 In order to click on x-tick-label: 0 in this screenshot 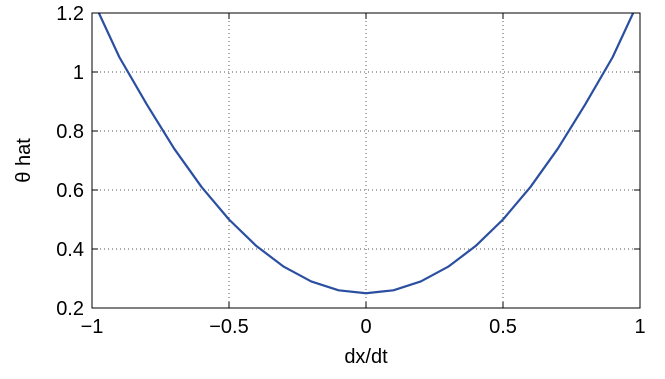, I will do `click(365, 327)`.